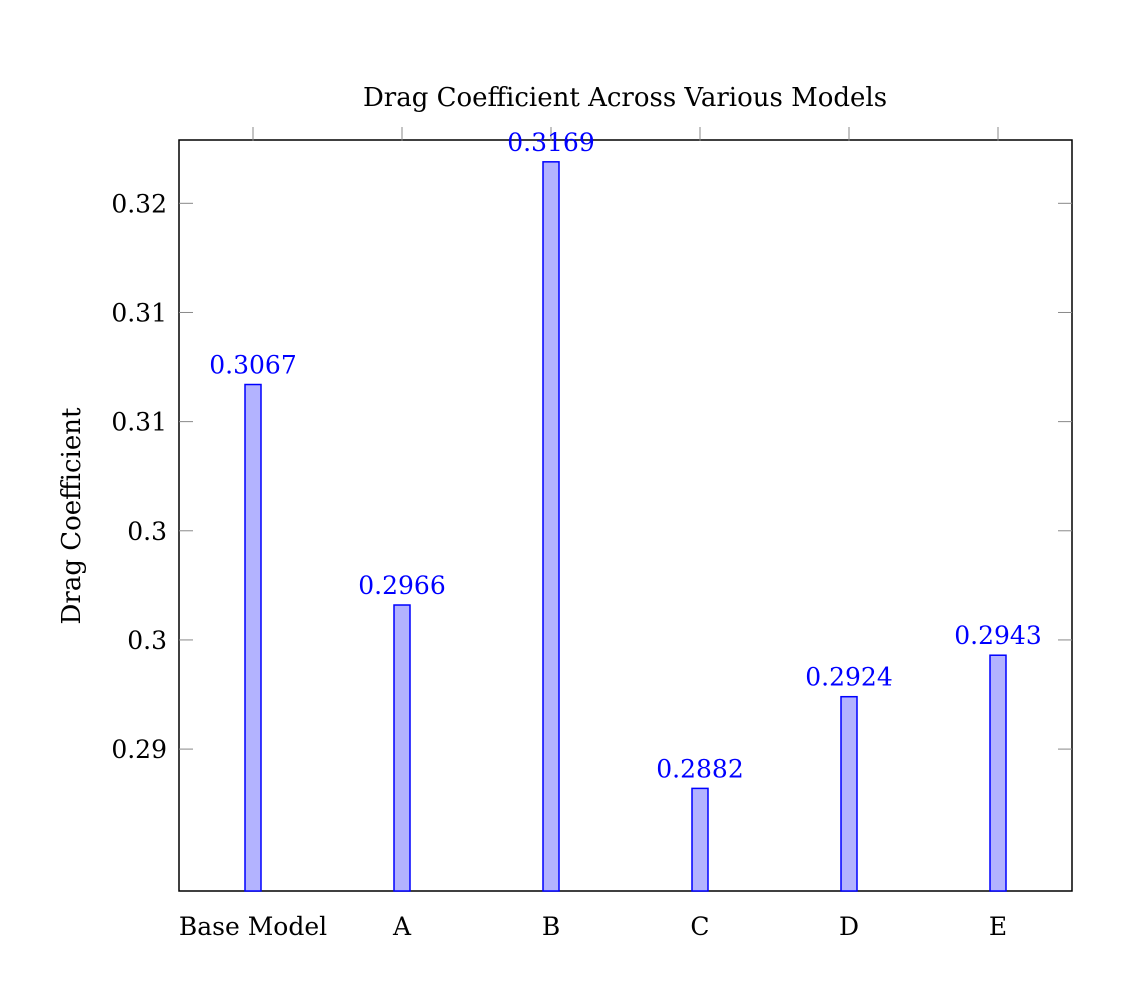 The height and width of the screenshot is (993, 1129). I want to click on y-tick-label: 0.29, so click(139, 749).